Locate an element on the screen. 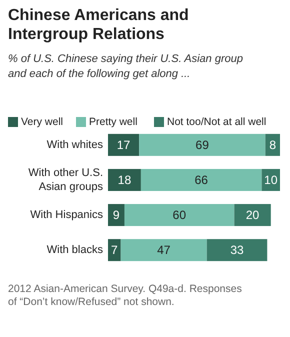 Image resolution: width=290 pixels, height=337 pixels. legend-label: Very well is located at coordinates (42, 122).